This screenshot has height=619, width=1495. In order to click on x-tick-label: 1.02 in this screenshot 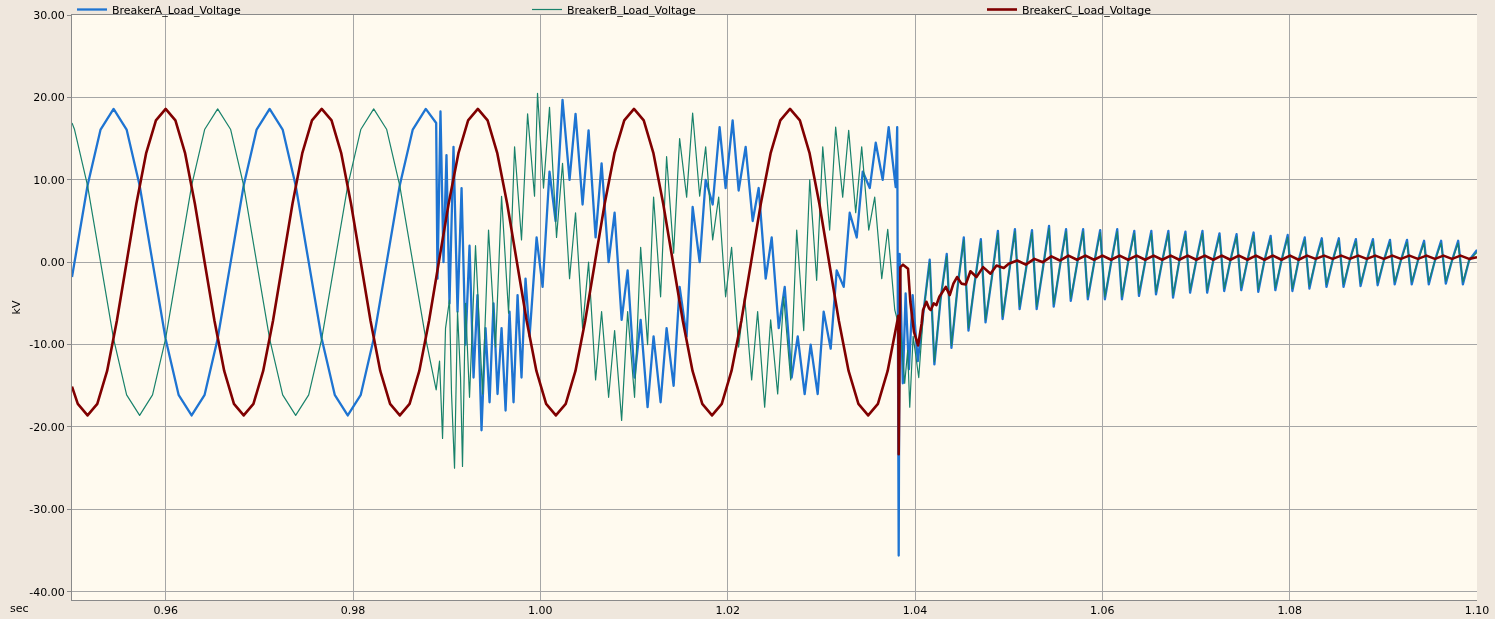, I will do `click(727, 611)`.